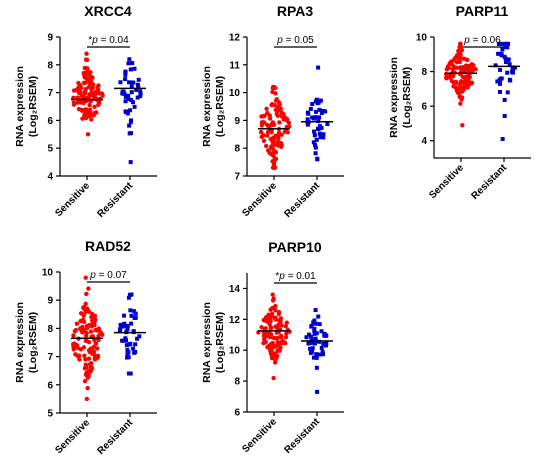 The image size is (550, 469). I want to click on y-tick-label: 10, so click(48, 273).